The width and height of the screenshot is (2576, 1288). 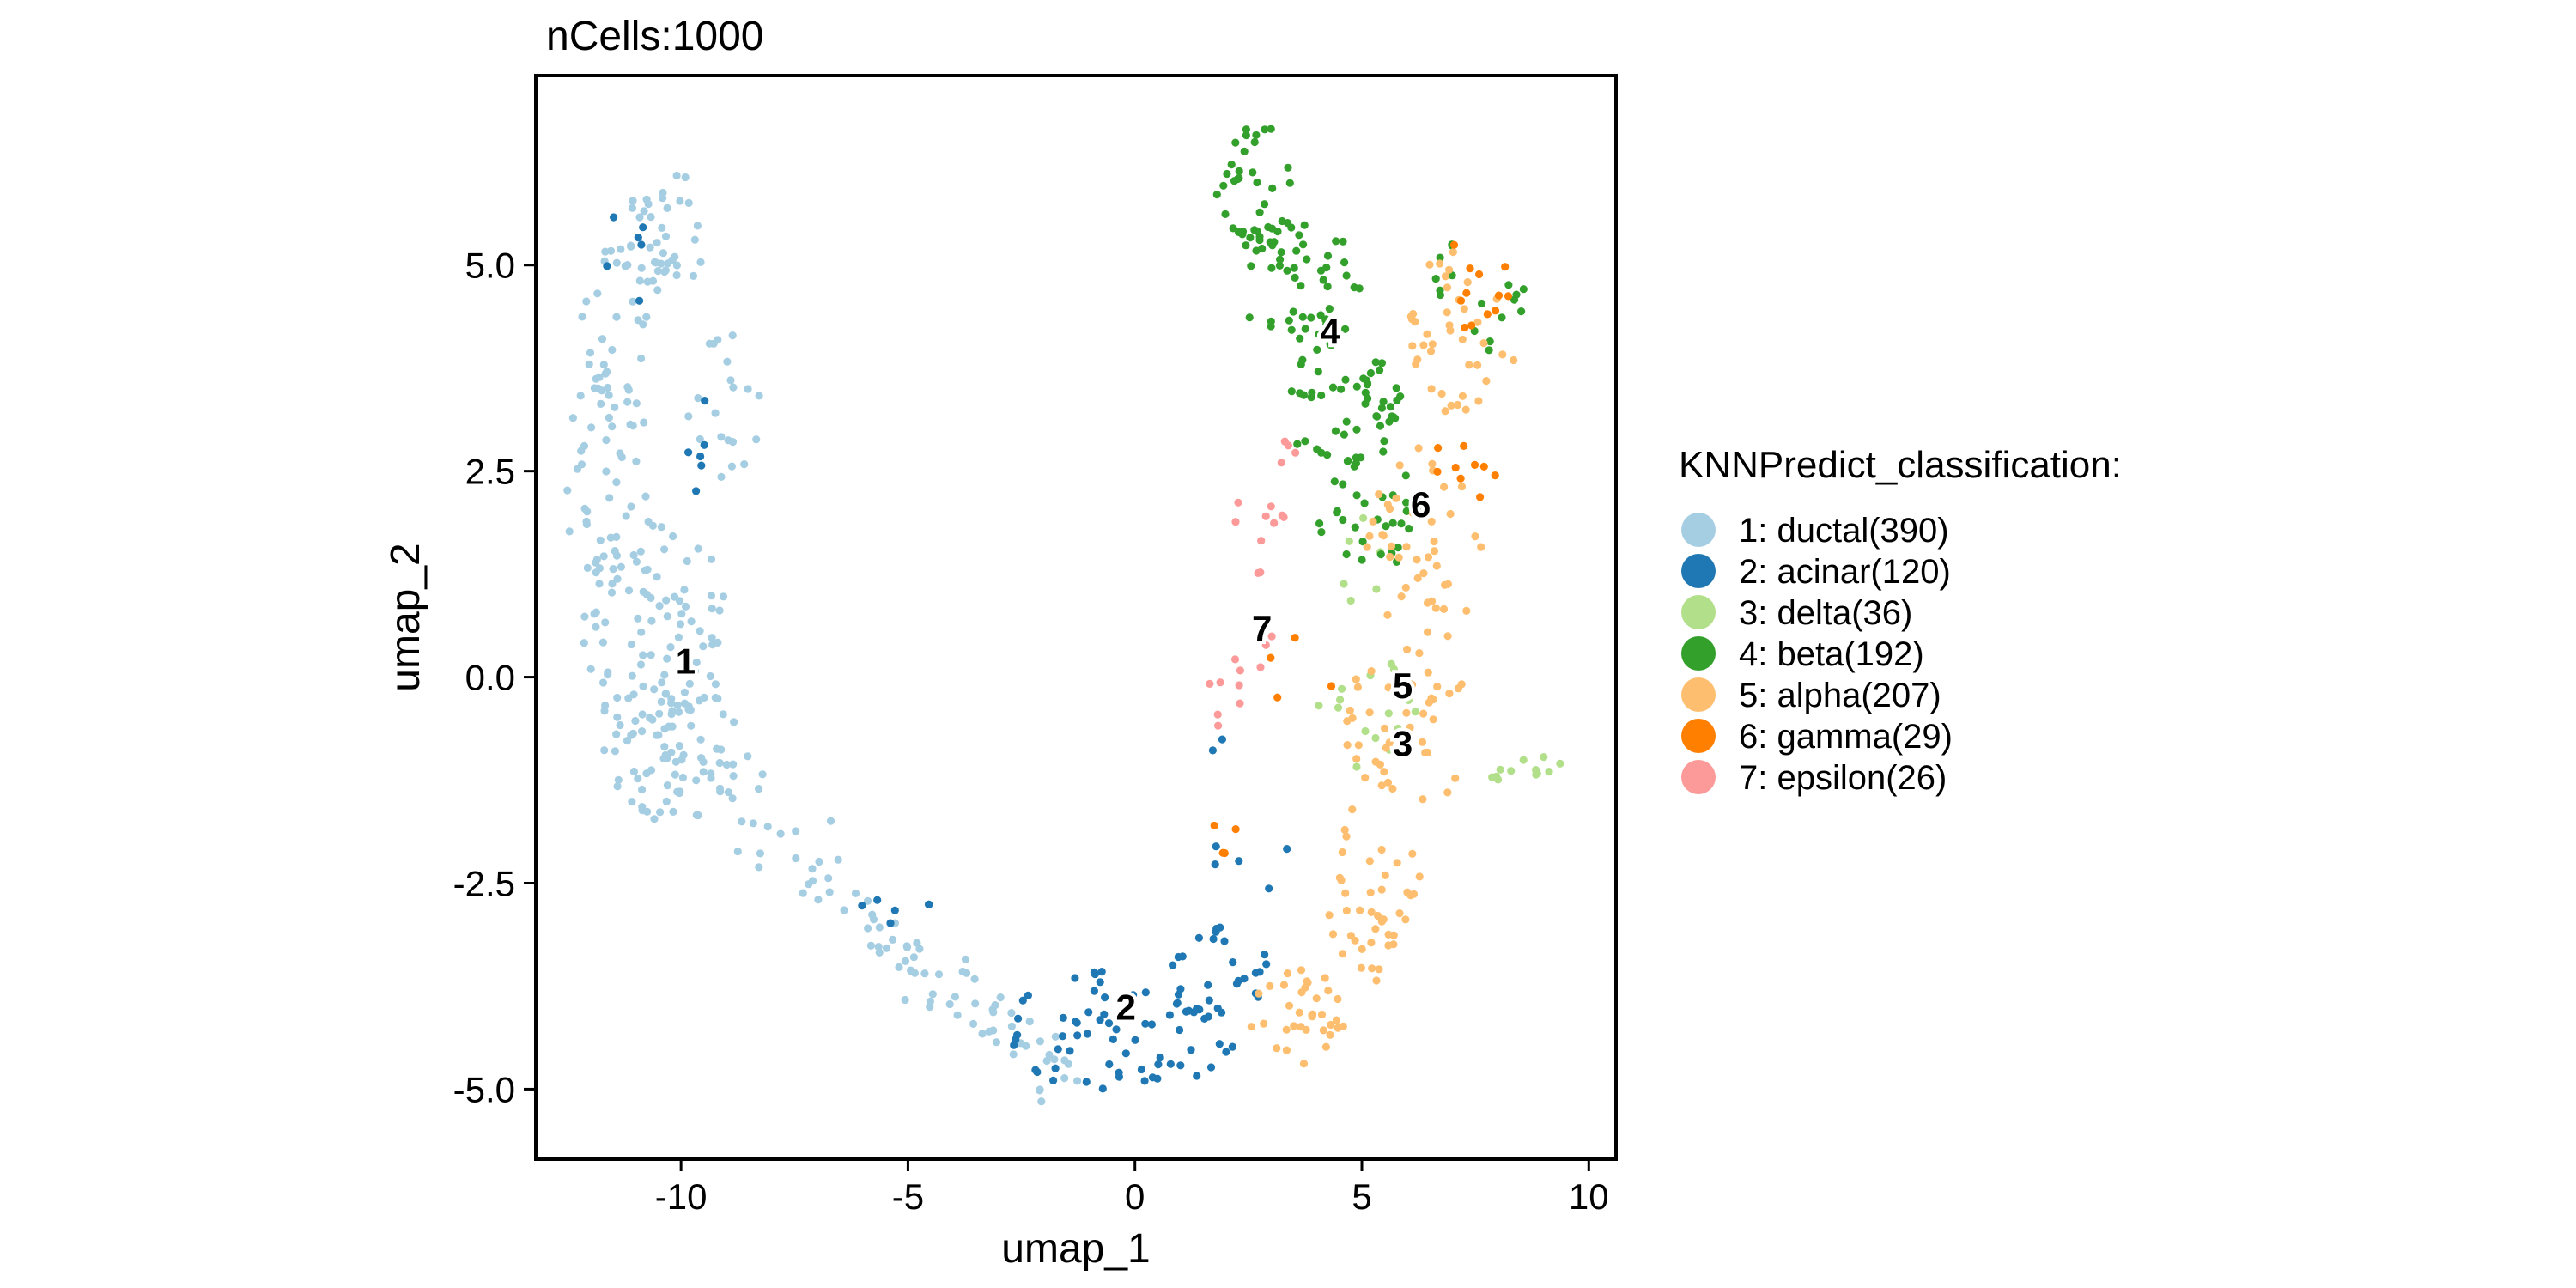 What do you see at coordinates (484, 1089) in the screenshot?
I see `y-tick-label: -5.0` at bounding box center [484, 1089].